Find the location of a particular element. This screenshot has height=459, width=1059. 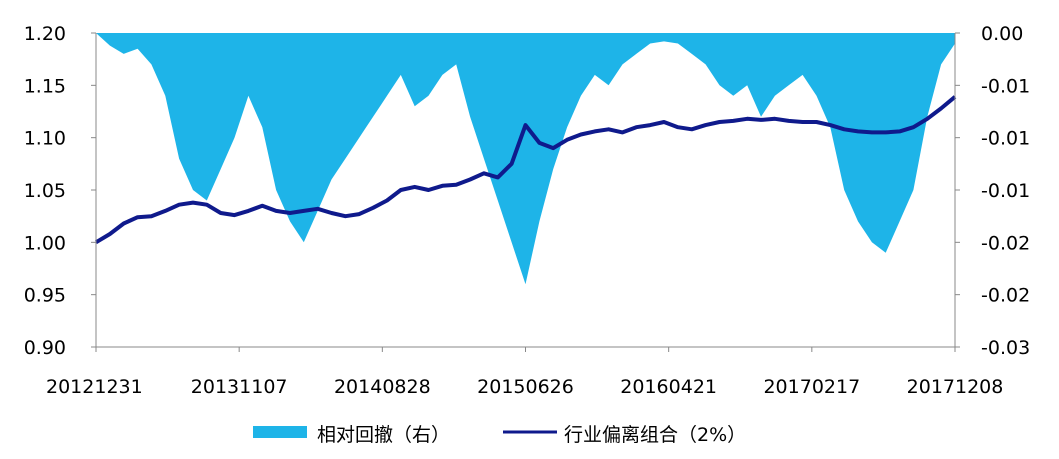

x-tick-label: 20140828 is located at coordinates (382, 387).